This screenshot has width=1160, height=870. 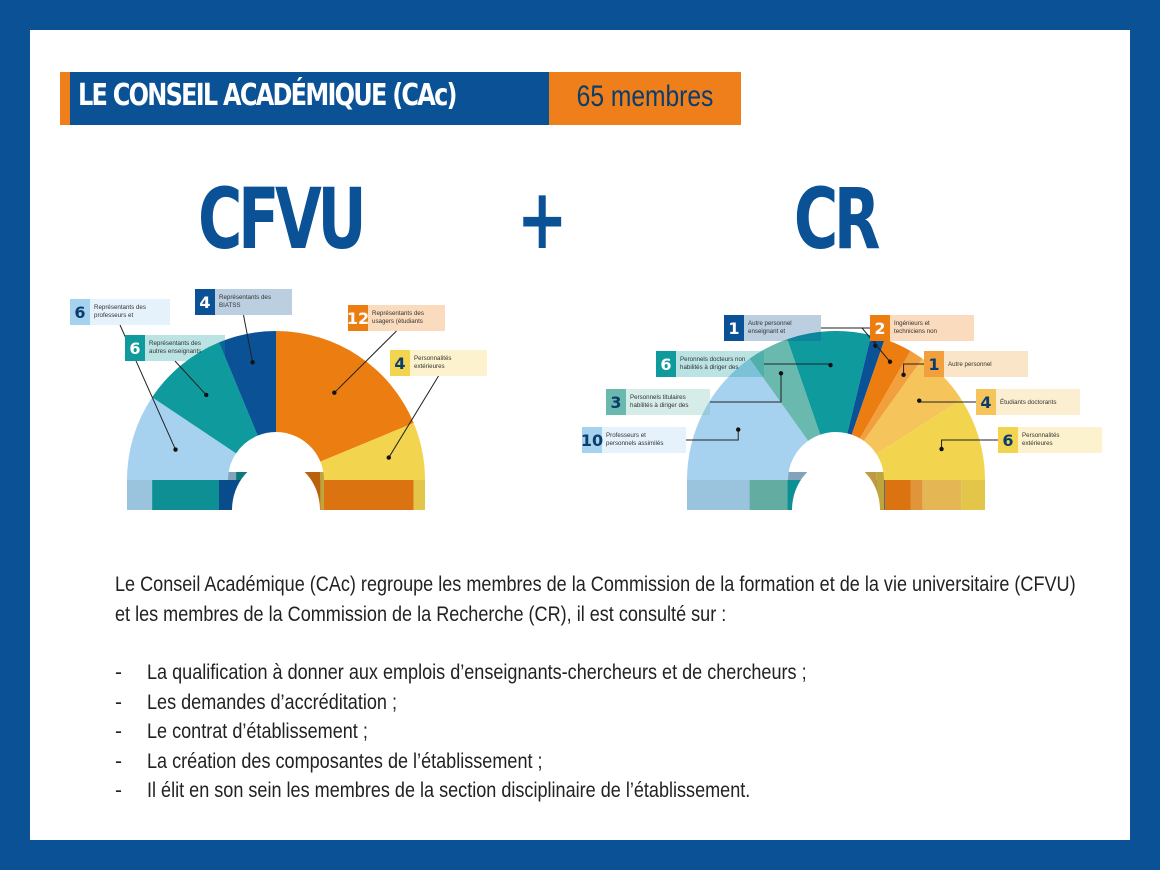 I want to click on label-text: Professeurs et personnels assimilés, so click(x=634, y=439).